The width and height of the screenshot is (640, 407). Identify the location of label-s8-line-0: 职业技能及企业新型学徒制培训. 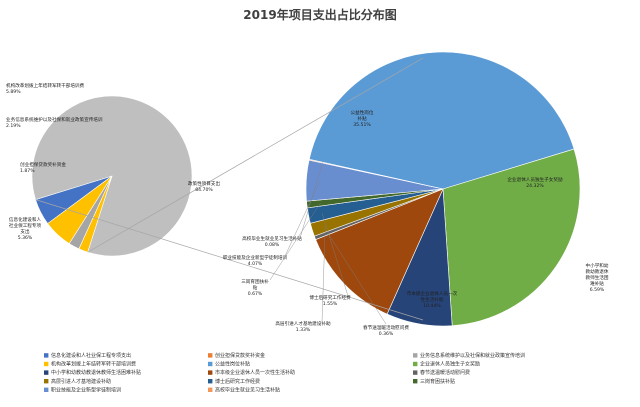
(255, 257).